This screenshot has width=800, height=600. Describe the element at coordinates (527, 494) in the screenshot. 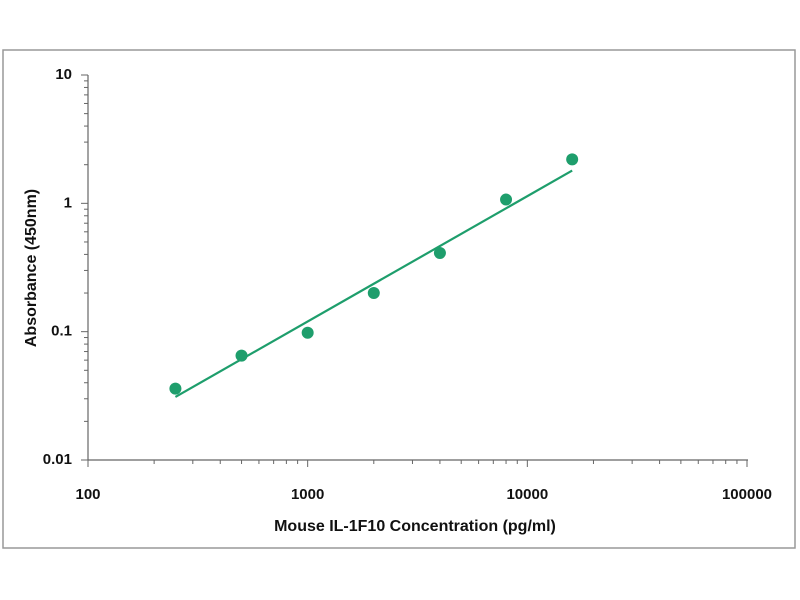

I see `x-tick-label: 10000` at that location.